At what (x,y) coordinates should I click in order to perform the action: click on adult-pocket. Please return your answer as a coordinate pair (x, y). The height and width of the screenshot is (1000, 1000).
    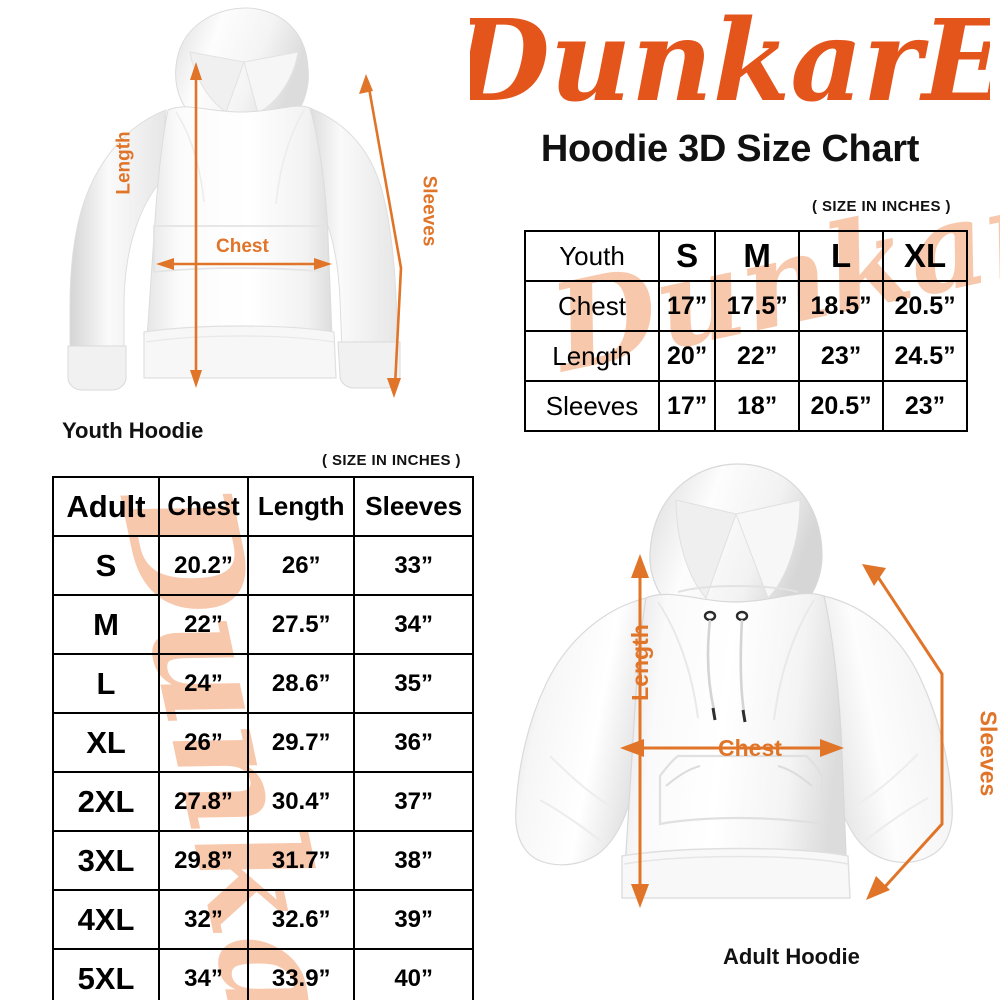
    Looking at the image, I should click on (741, 790).